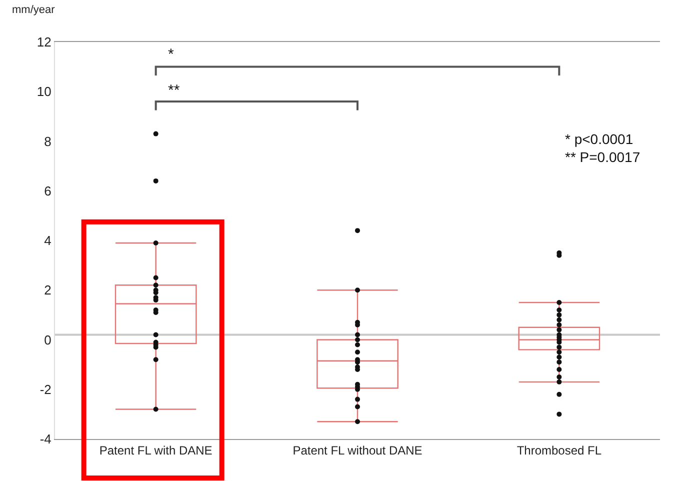  What do you see at coordinates (174, 90) in the screenshot?
I see `annotation: **` at bounding box center [174, 90].